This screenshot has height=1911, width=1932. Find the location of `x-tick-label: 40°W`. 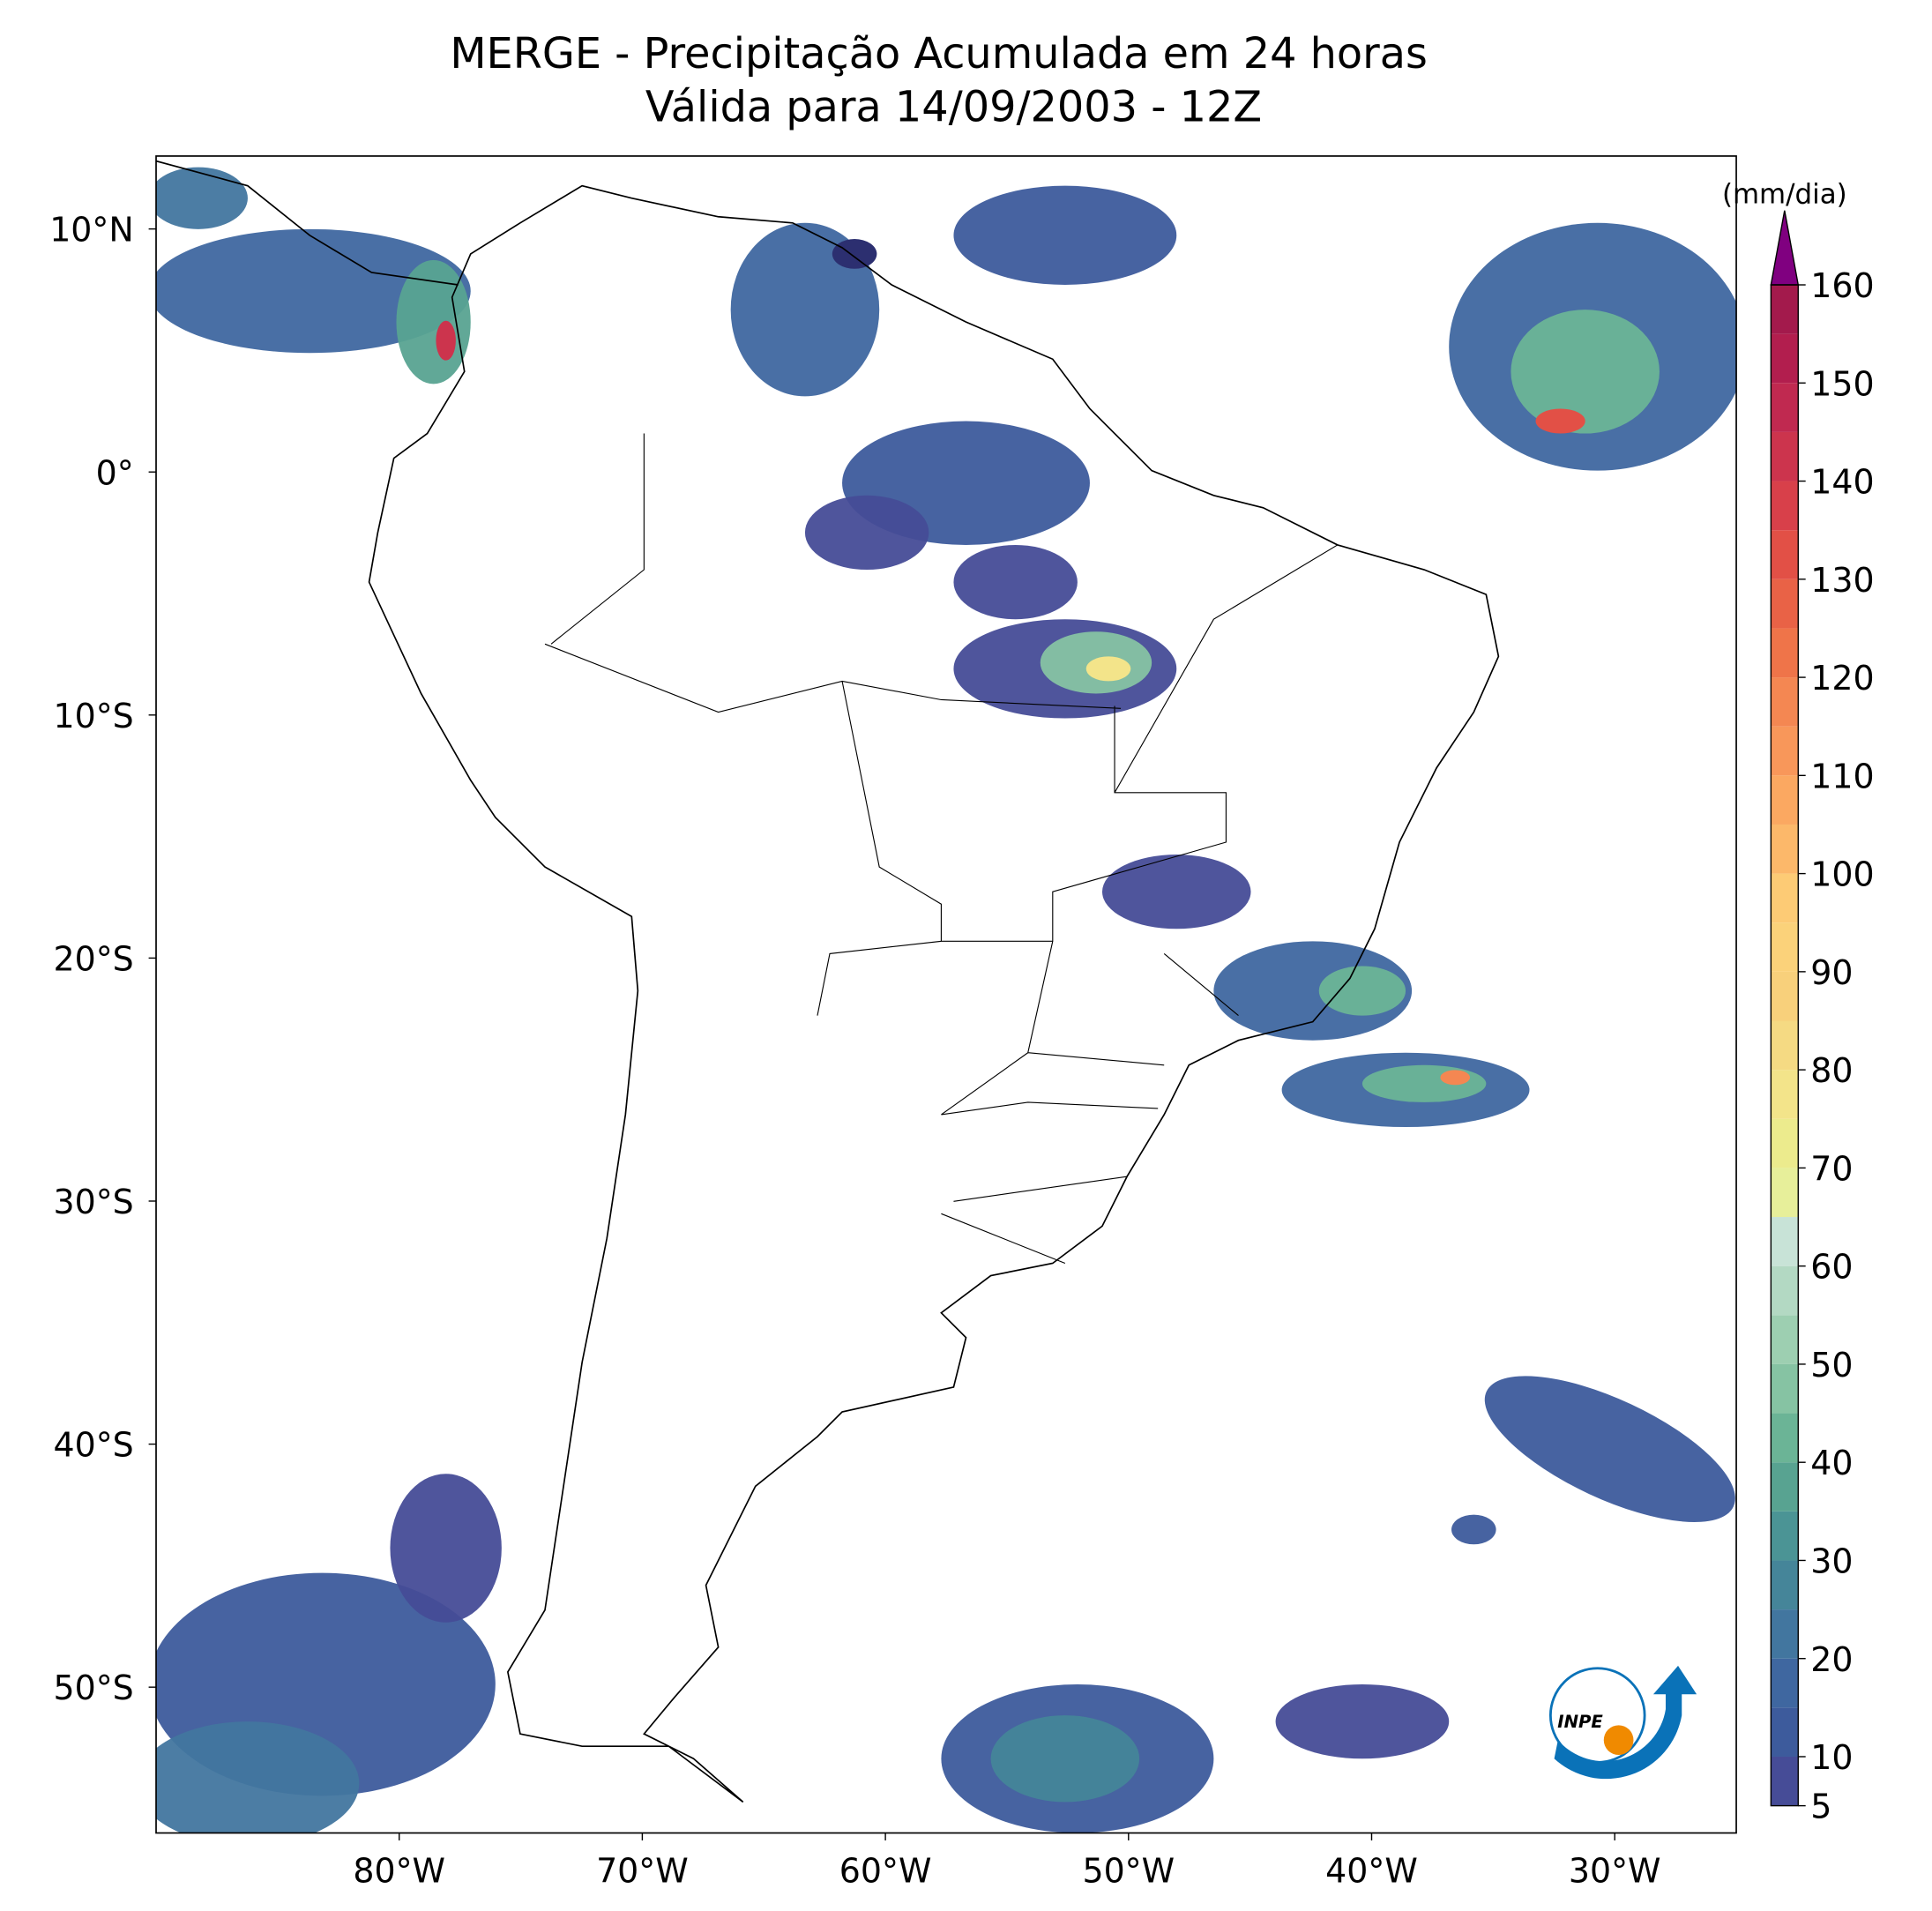

x-tick-label: 40°W is located at coordinates (1371, 1872).